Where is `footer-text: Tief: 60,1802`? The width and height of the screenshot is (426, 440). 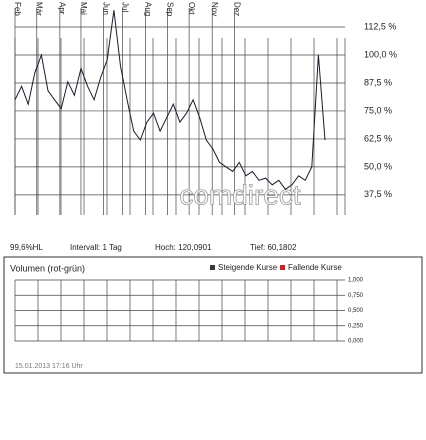
footer-text: Tief: 60,1802 is located at coordinates (273, 247).